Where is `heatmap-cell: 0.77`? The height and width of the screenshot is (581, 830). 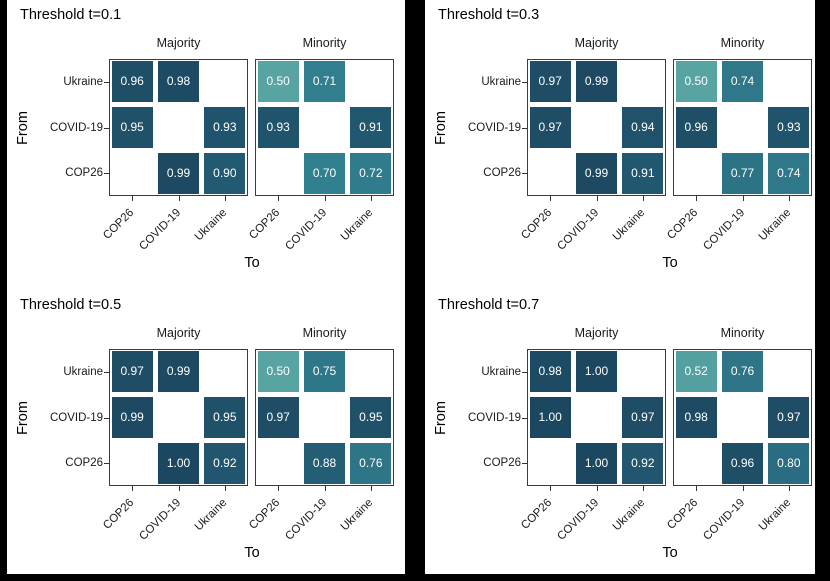 heatmap-cell: 0.77 is located at coordinates (742, 173).